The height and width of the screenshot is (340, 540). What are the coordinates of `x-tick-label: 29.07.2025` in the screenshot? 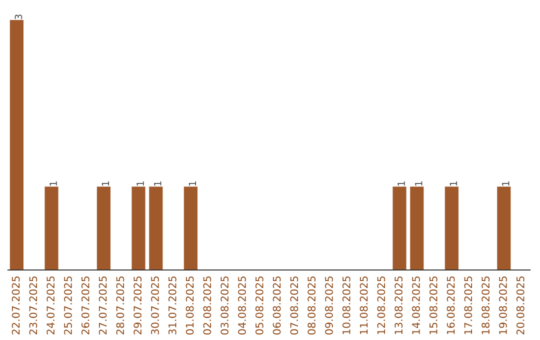 It's located at (138, 305).